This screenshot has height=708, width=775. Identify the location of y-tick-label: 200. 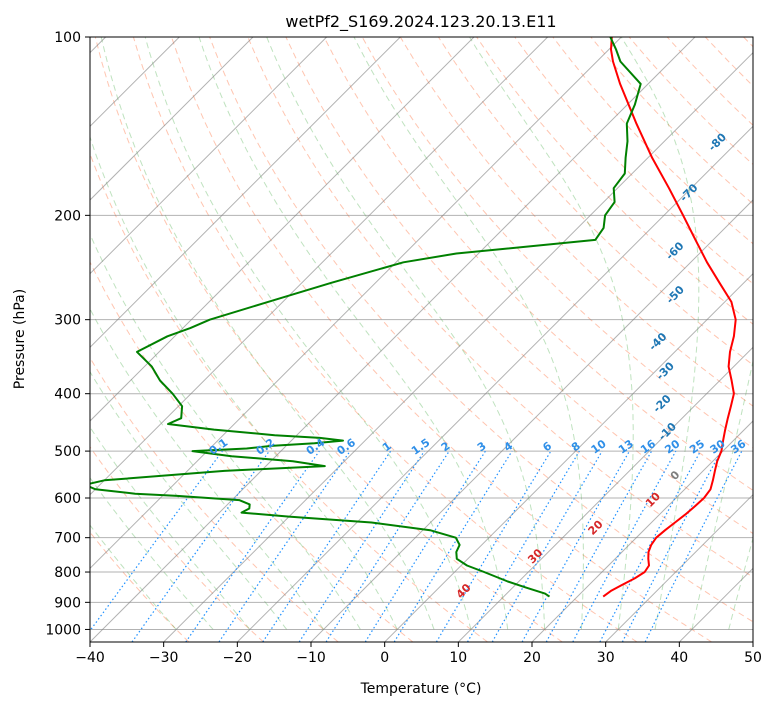
(67, 216).